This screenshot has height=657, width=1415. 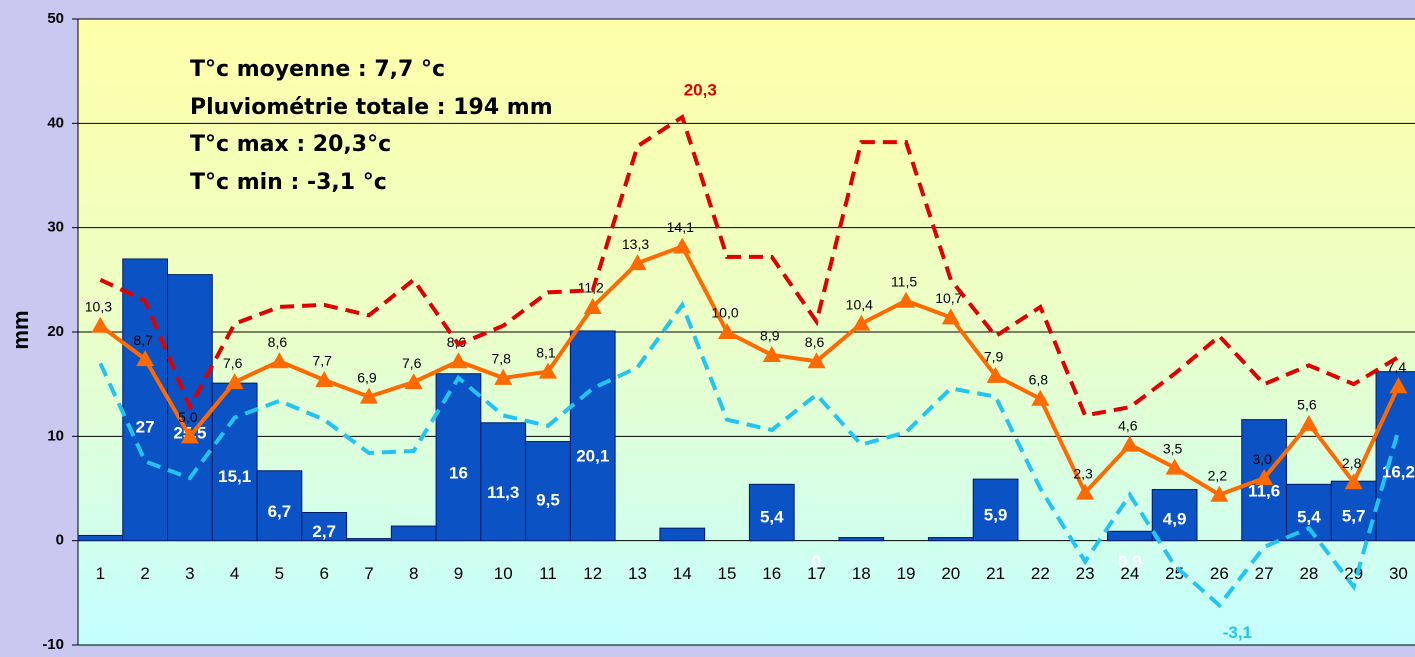 I want to click on value-label: 11,5, so click(x=904, y=281).